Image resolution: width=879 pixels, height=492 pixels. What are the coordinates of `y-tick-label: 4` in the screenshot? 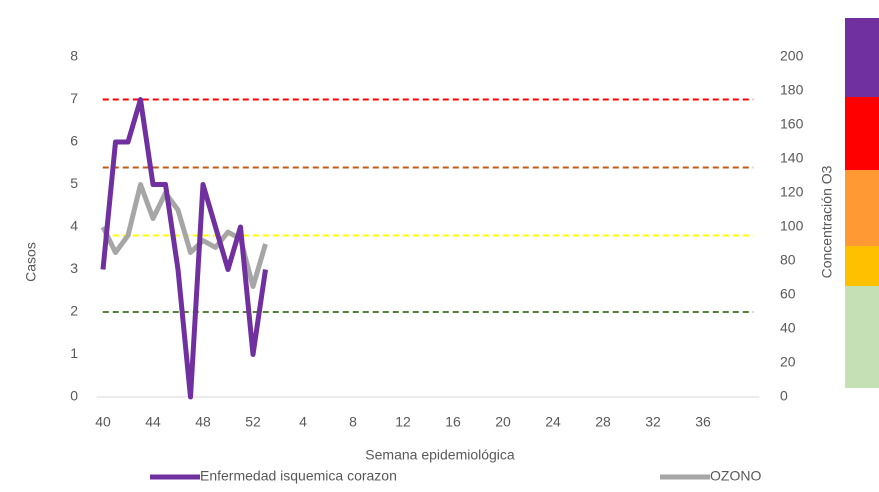 It's located at (74, 226).